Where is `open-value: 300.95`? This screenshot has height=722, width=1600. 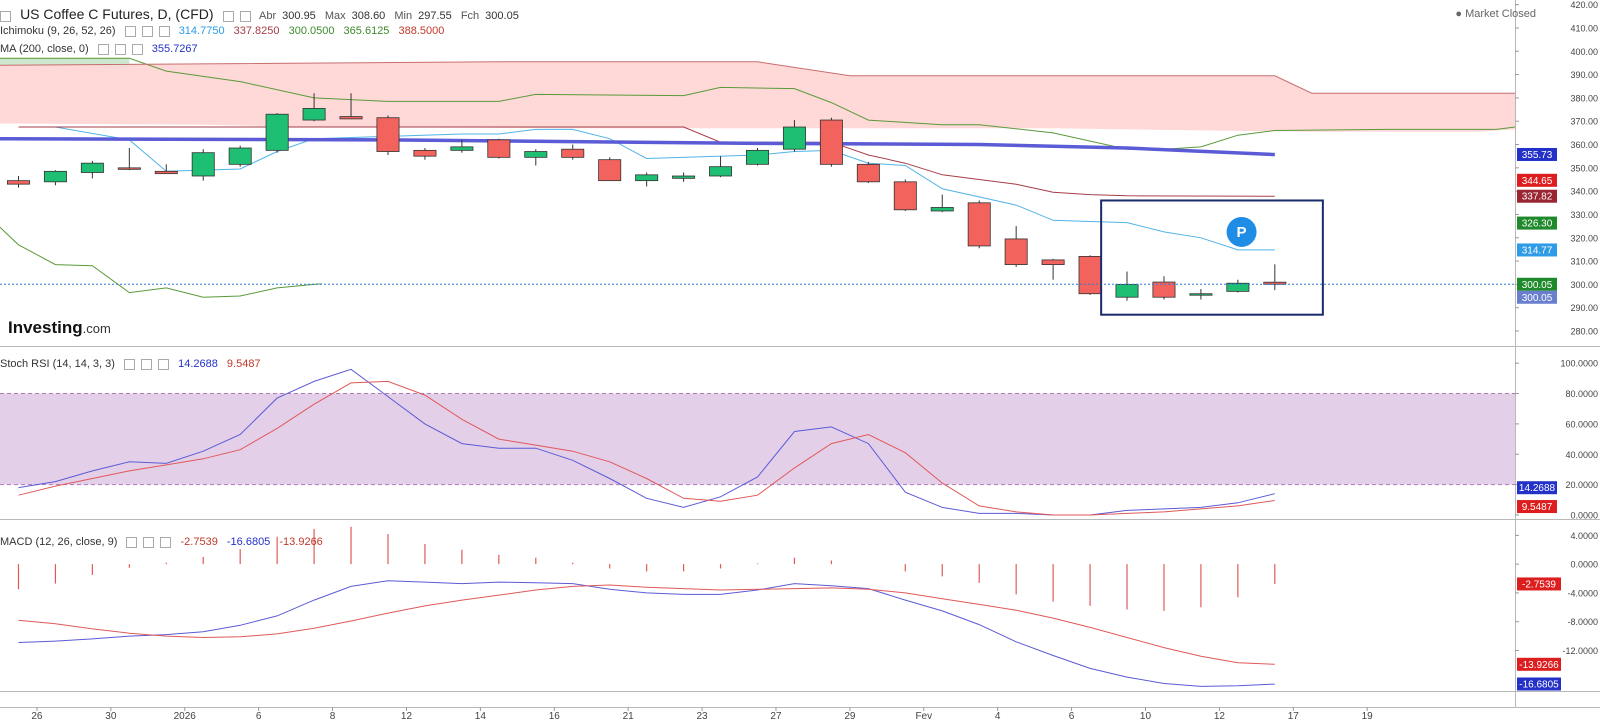 open-value: 300.95 is located at coordinates (299, 16).